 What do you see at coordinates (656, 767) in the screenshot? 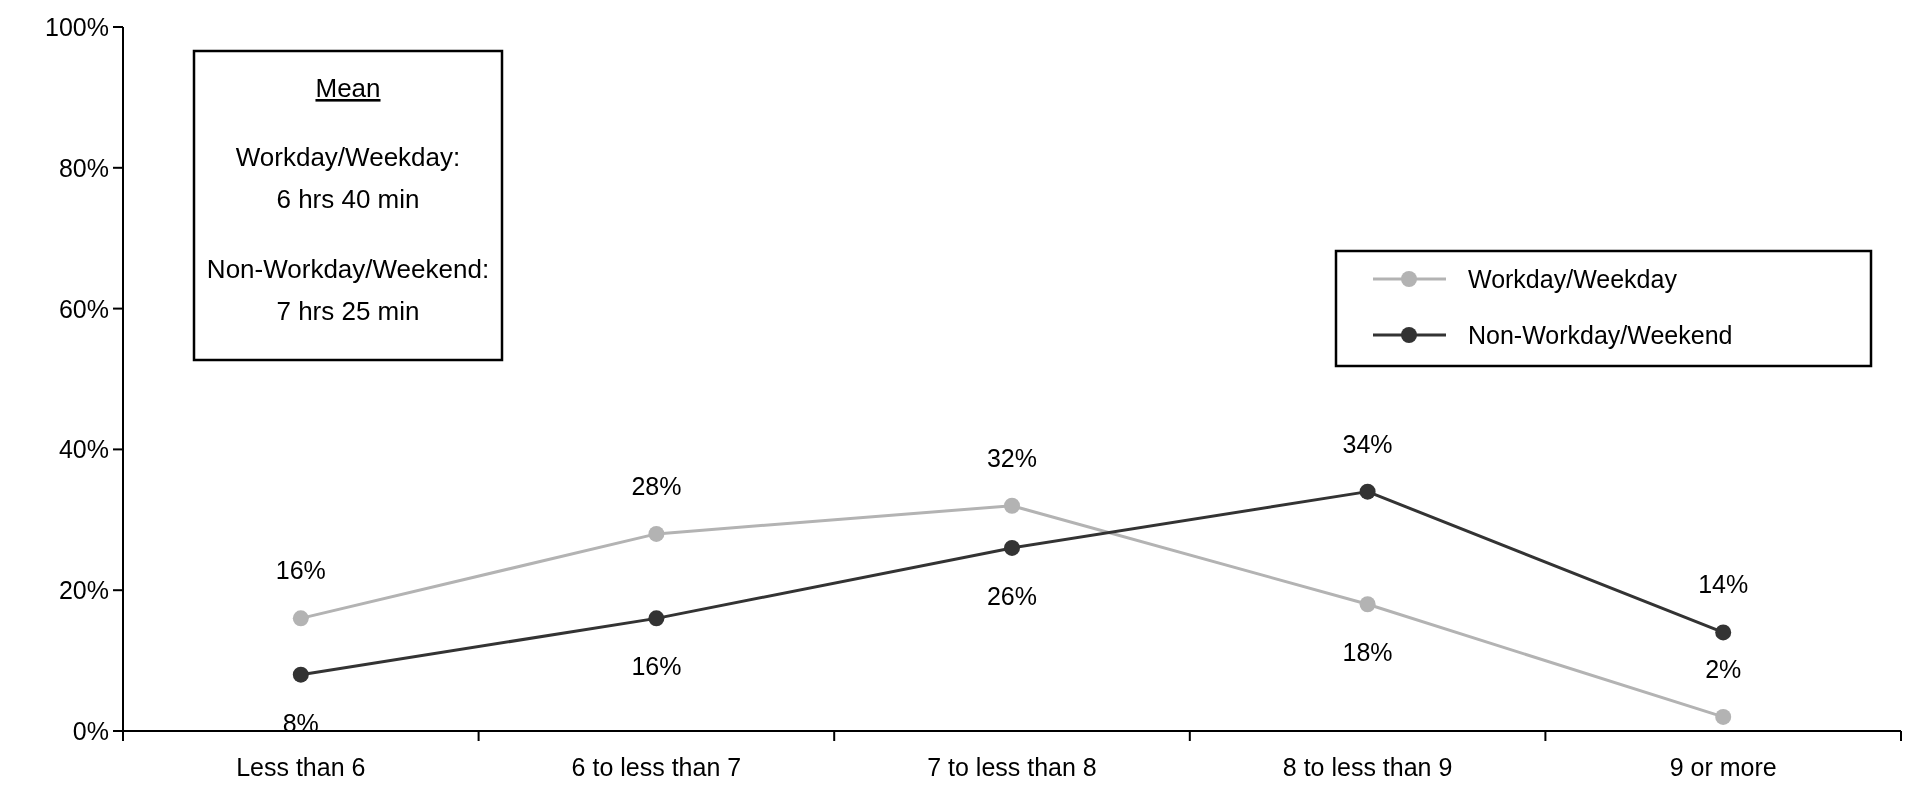
I see `x-tick-label: 6 to less than 7` at bounding box center [656, 767].